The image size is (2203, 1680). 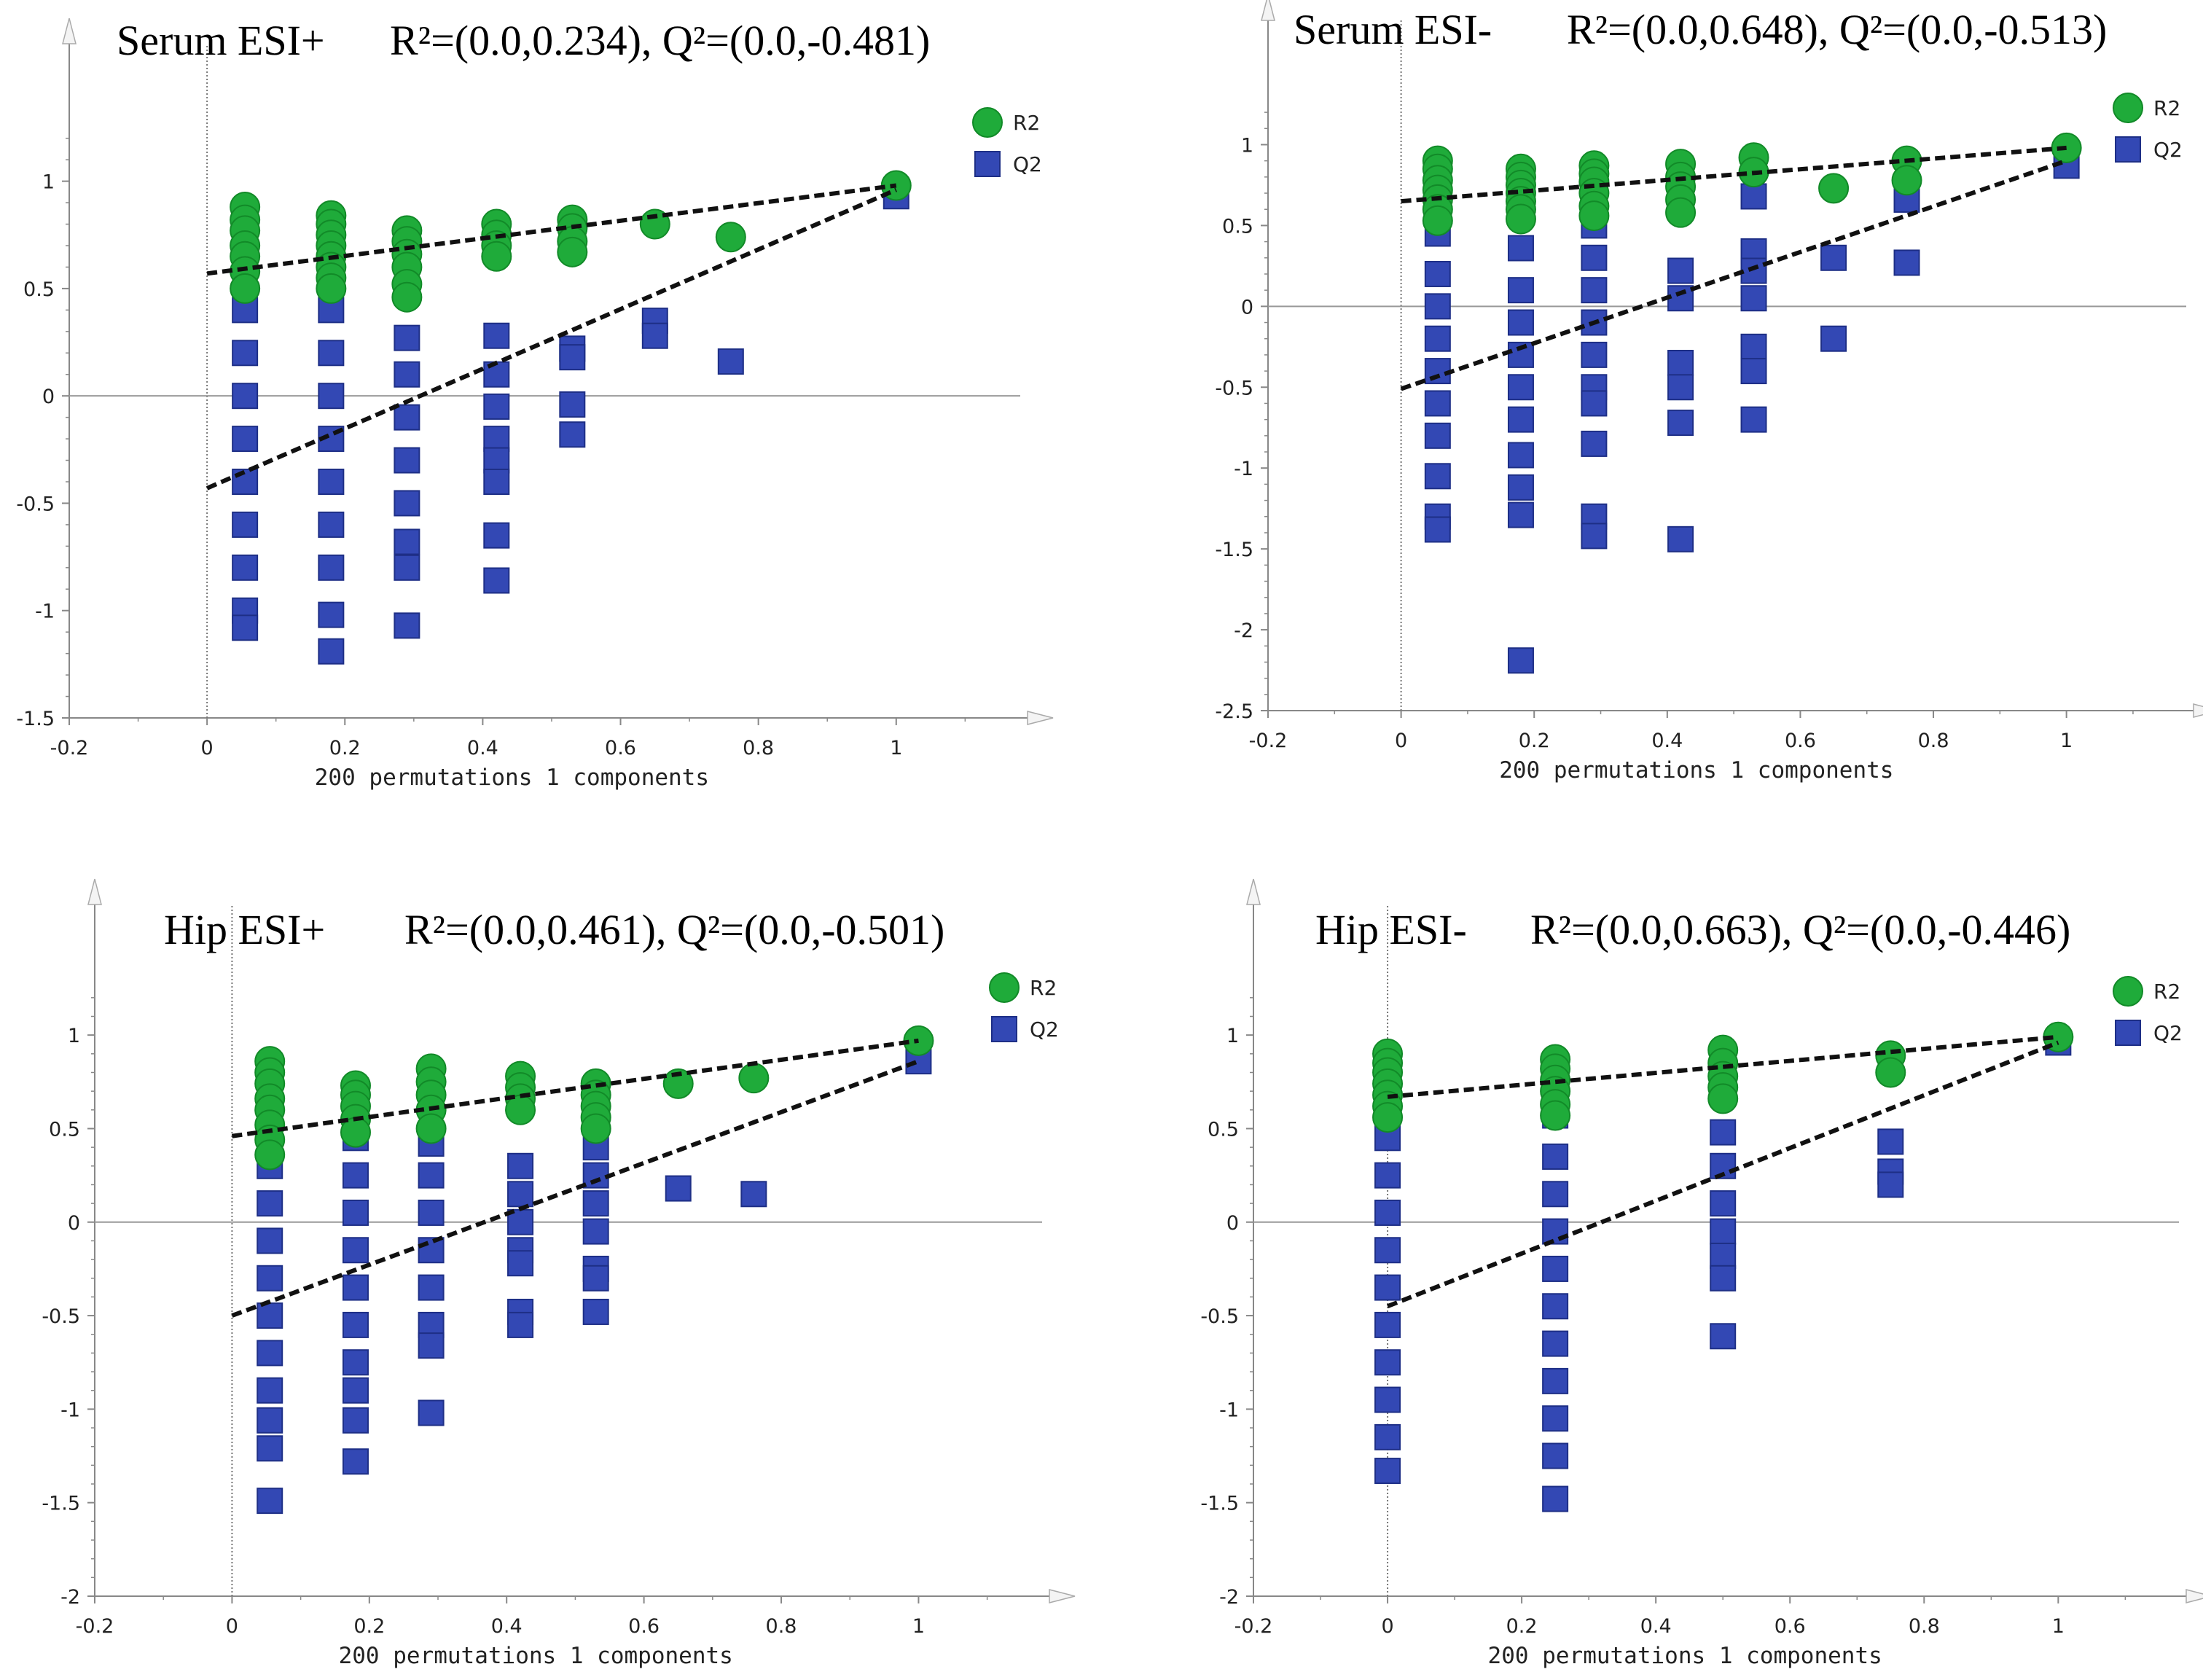 What do you see at coordinates (2128, 1033) in the screenshot?
I see `legend-q2-marker` at bounding box center [2128, 1033].